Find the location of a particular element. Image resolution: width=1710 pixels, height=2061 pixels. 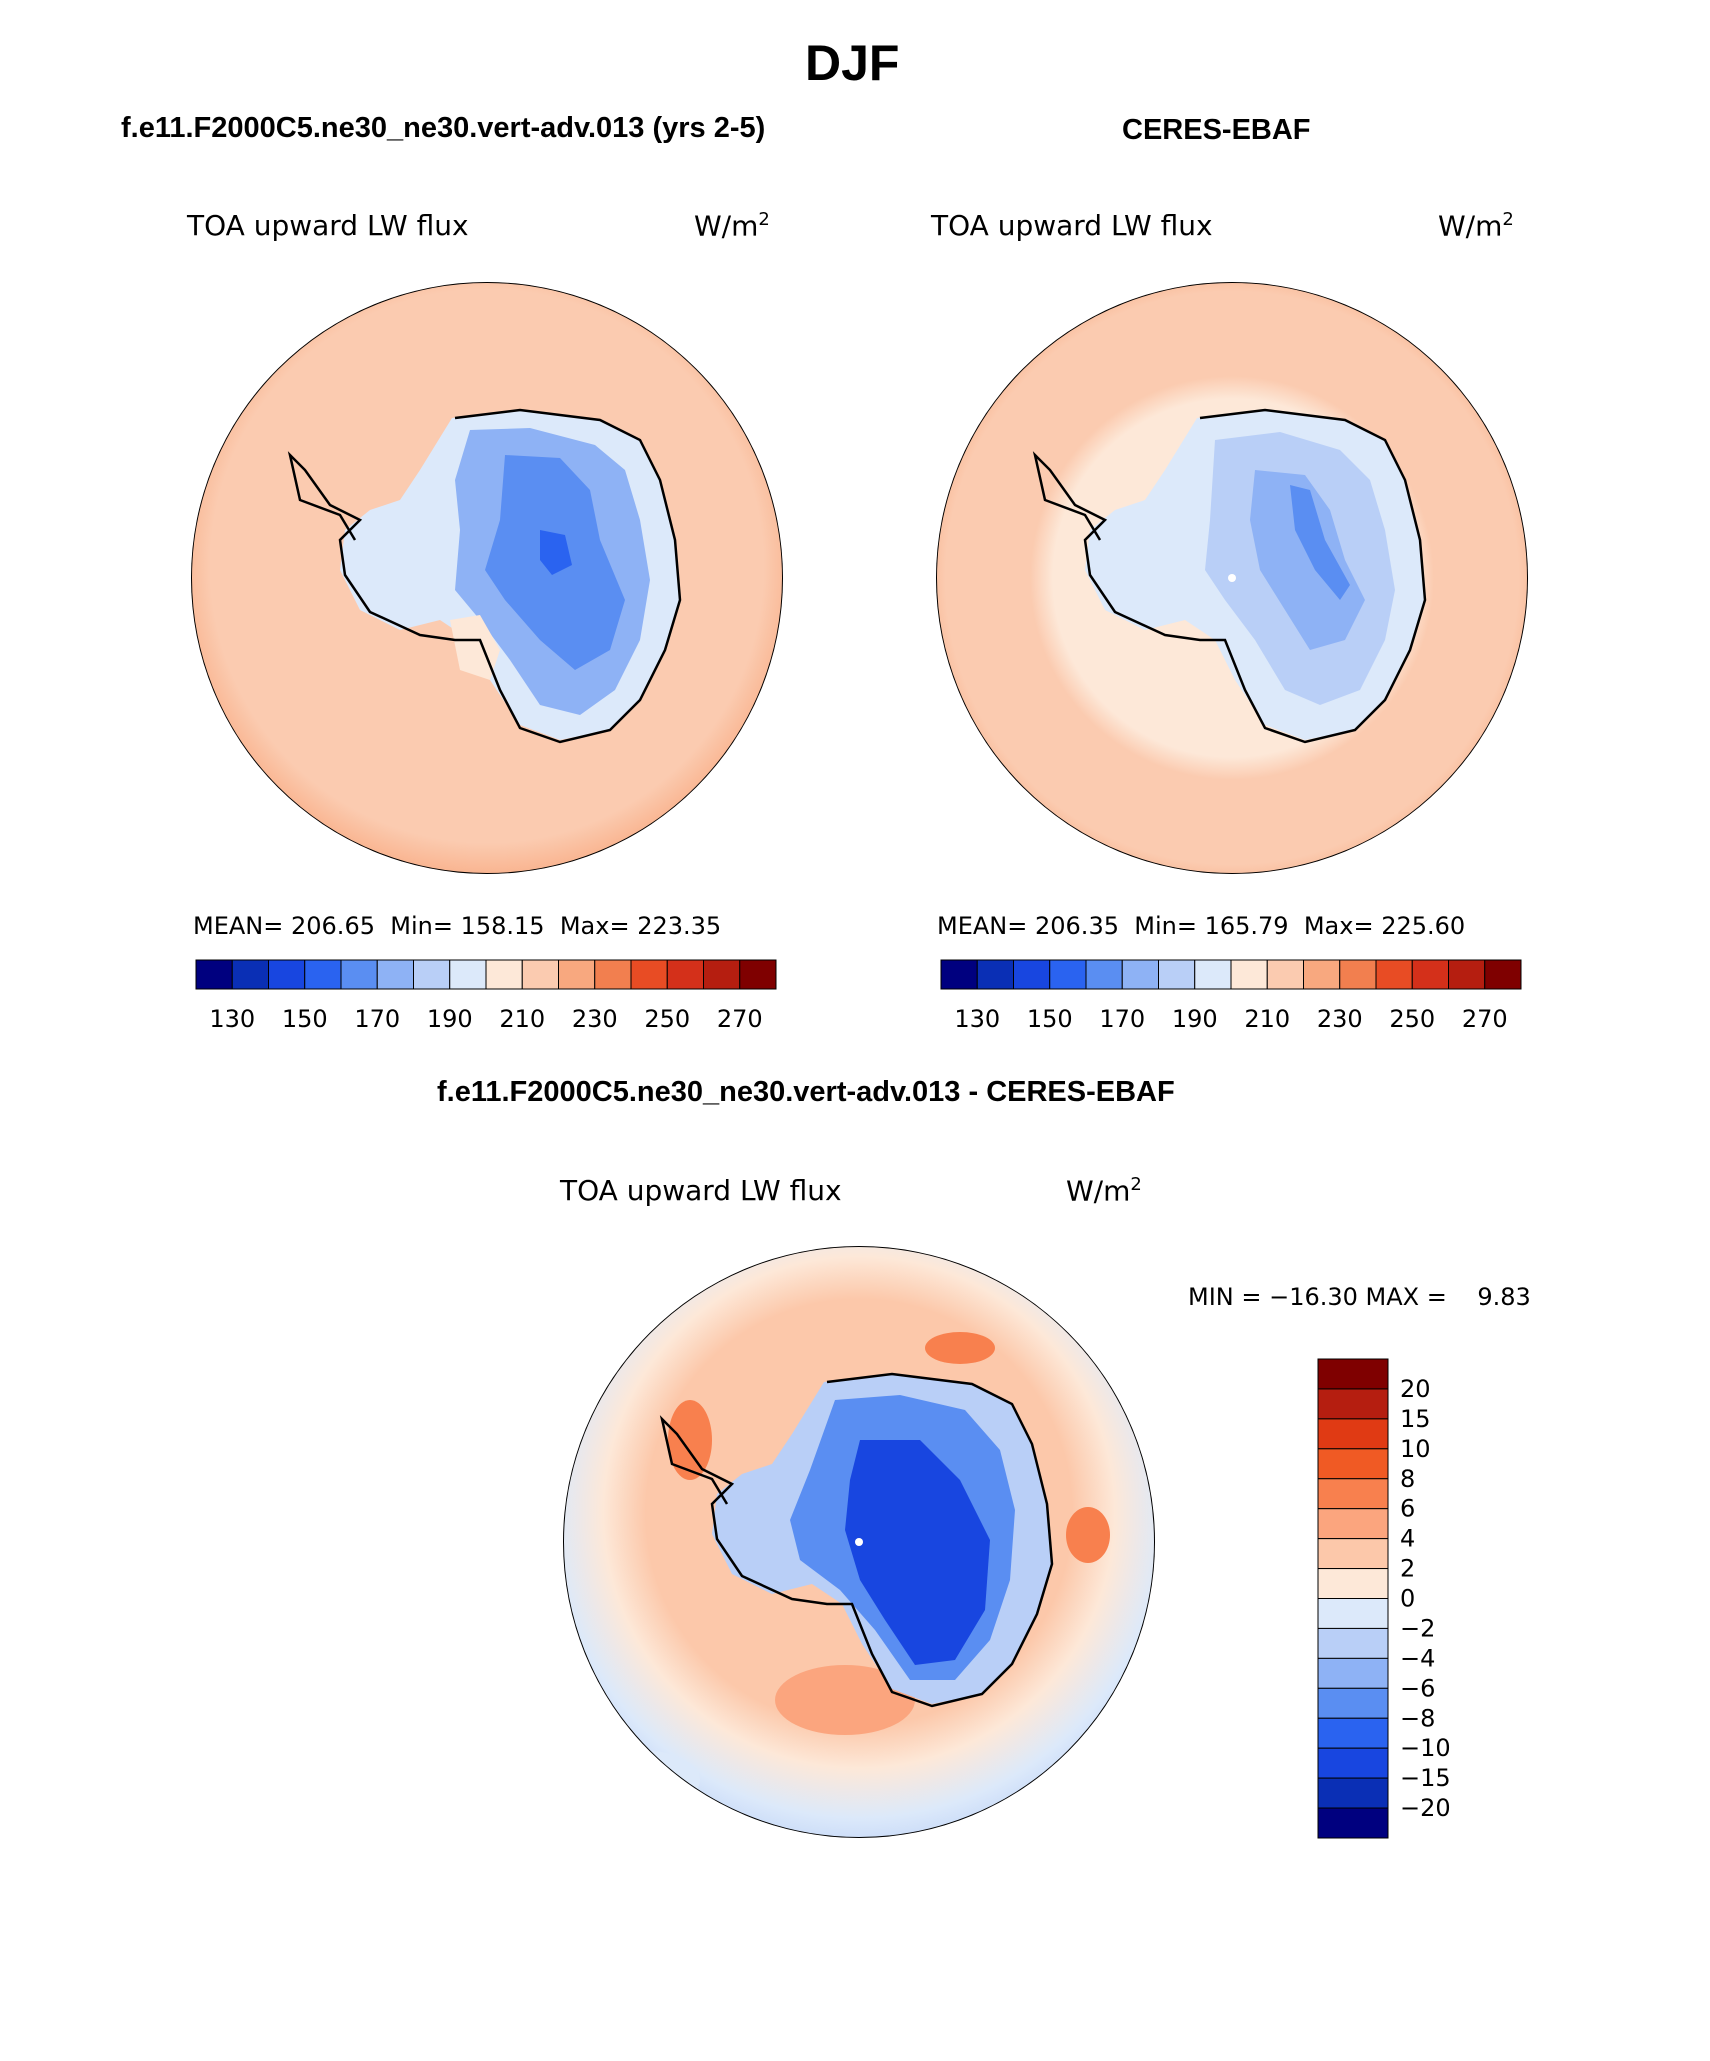

model-mean-label: MEAN= is located at coordinates (238, 926).